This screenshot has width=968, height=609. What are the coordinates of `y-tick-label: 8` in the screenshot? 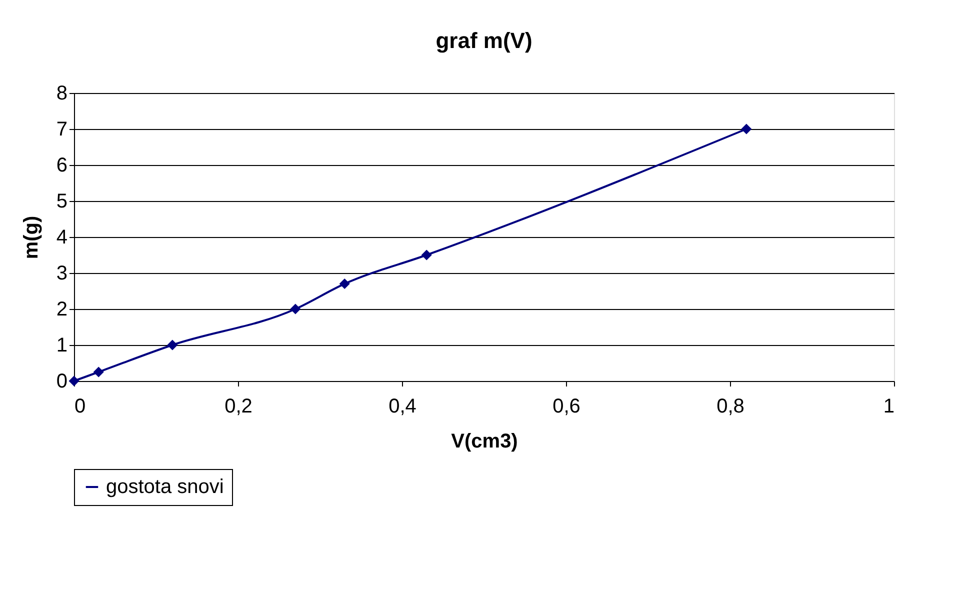 It's located at (62, 93).